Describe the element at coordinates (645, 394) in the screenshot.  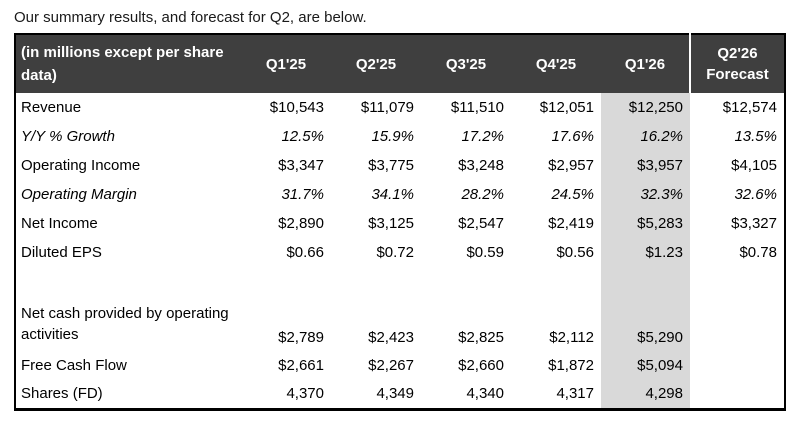
I see `table-cell: 4,298` at that location.